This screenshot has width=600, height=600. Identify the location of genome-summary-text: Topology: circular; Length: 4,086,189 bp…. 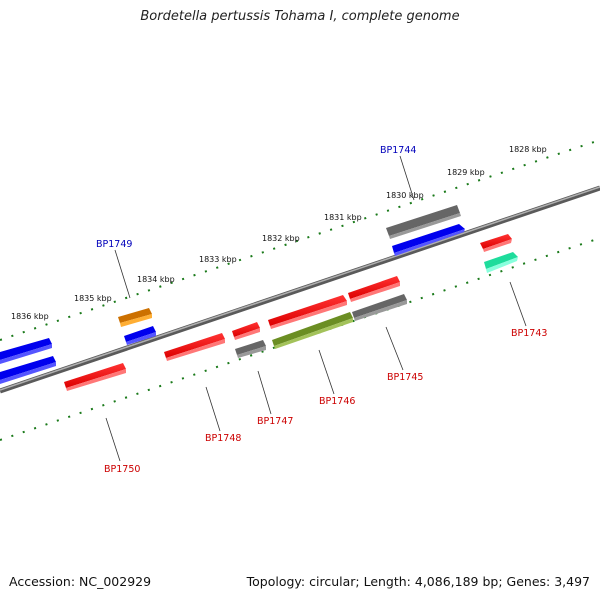
(418, 581).